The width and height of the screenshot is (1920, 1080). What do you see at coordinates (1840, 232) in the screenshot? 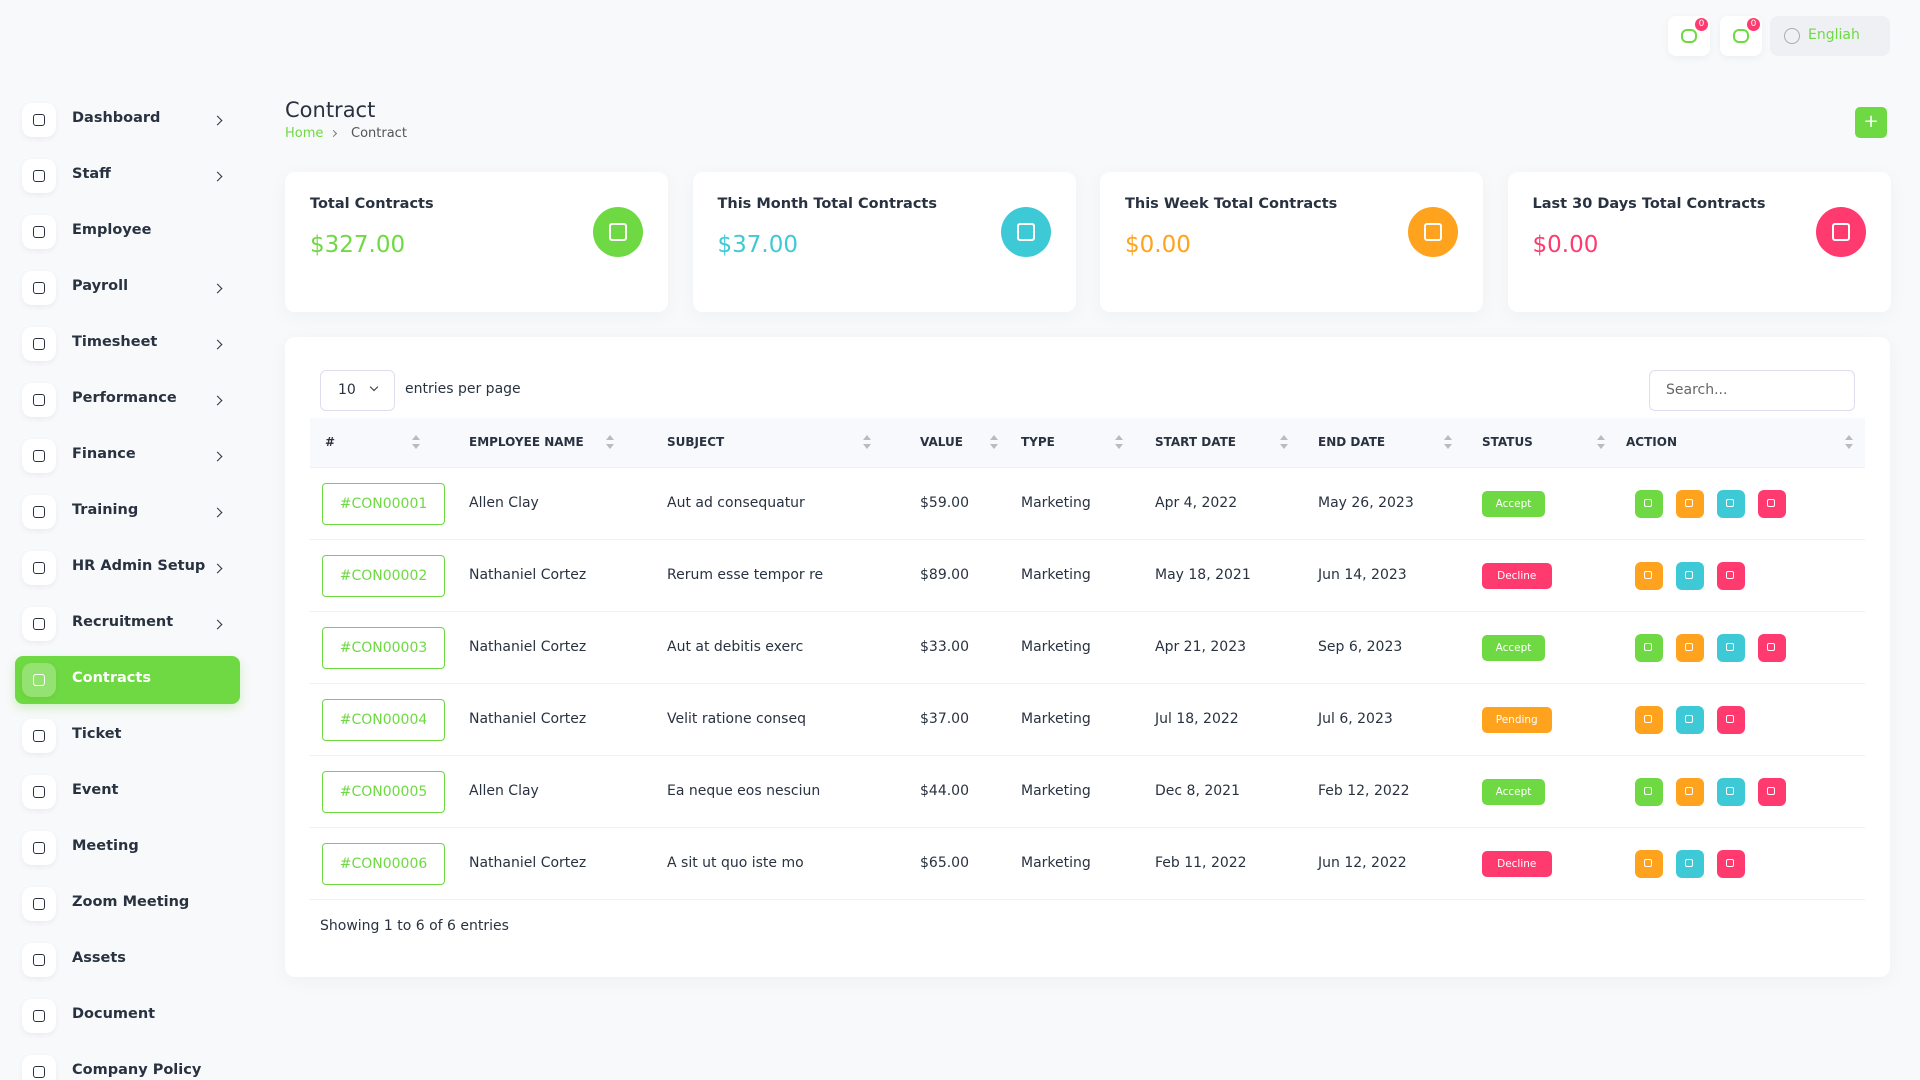
I see `stat-icon-glyph` at bounding box center [1840, 232].